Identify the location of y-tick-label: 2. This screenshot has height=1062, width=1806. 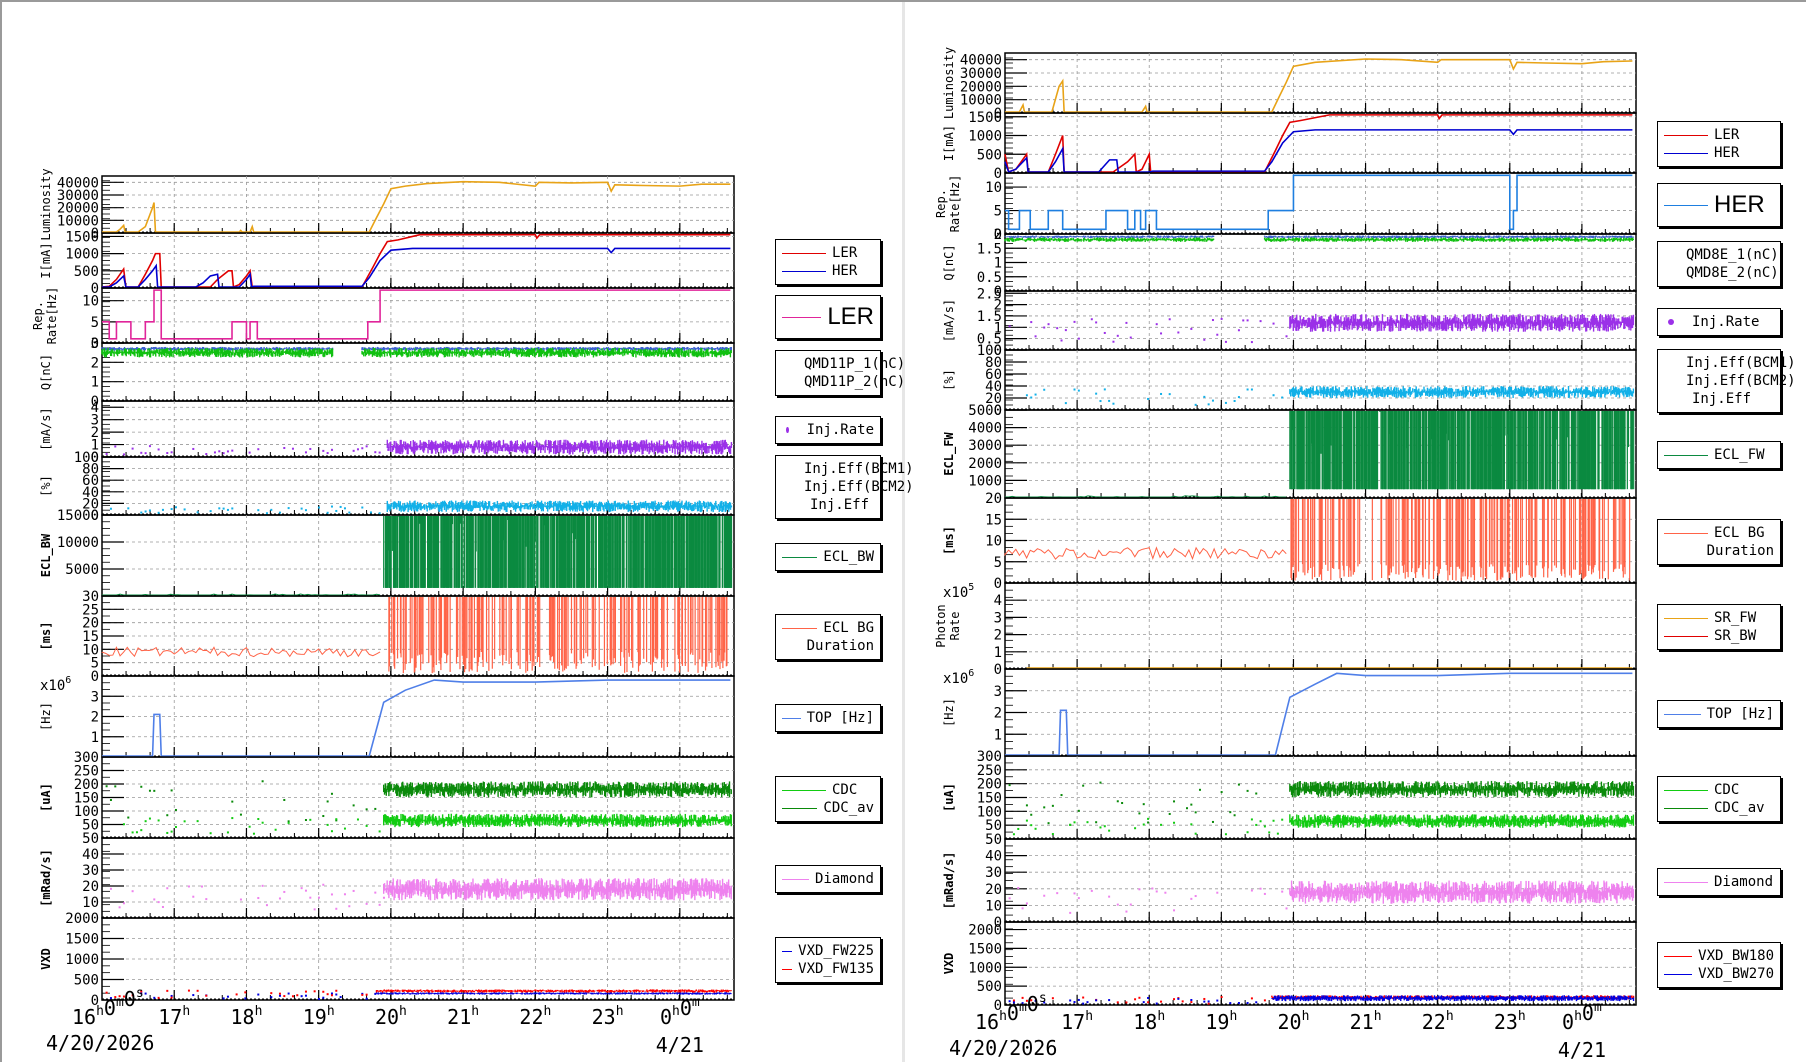
(95, 363).